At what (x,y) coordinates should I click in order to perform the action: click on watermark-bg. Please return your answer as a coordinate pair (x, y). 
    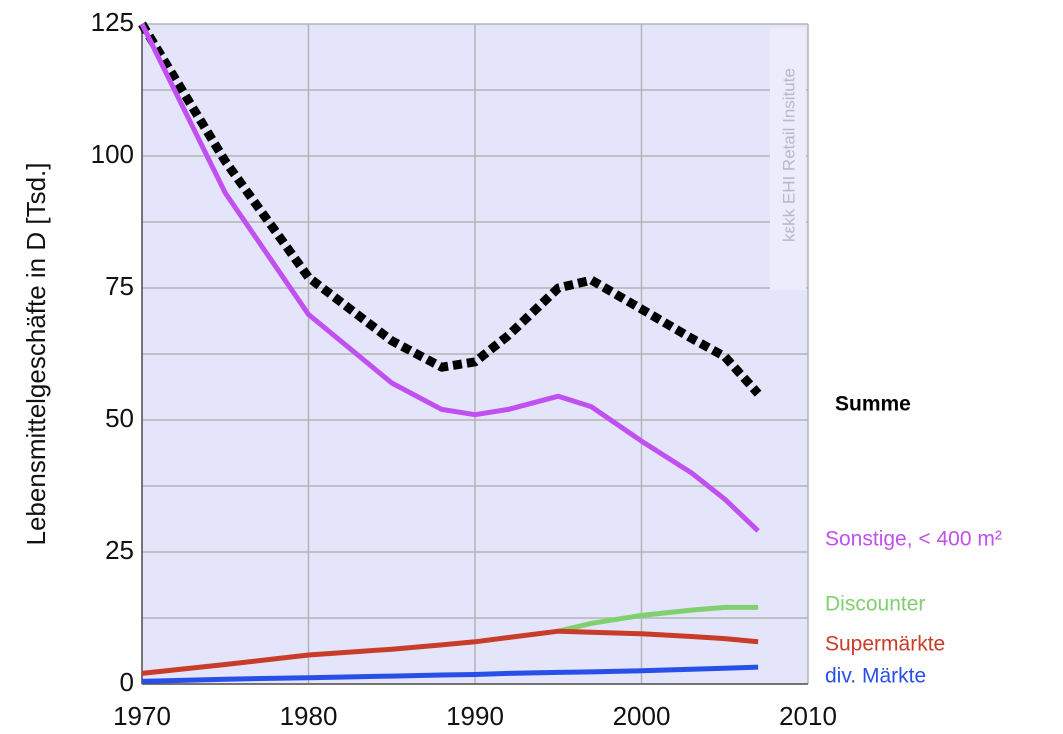
    Looking at the image, I should click on (788, 159).